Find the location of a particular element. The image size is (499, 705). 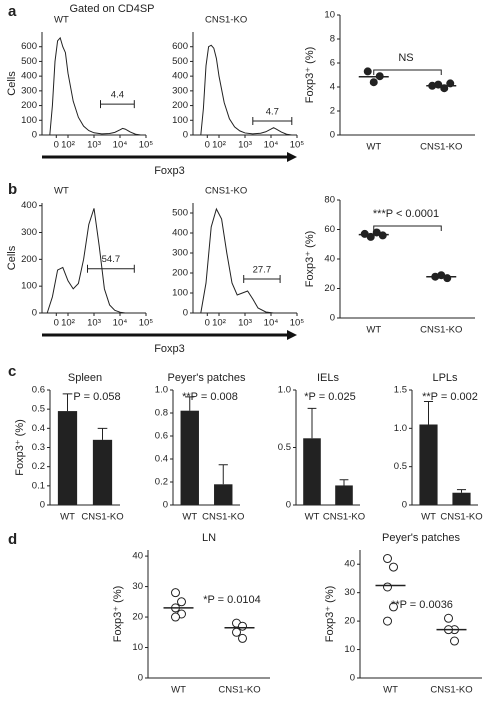

x-tick-label: 0 is located at coordinates (56, 323).